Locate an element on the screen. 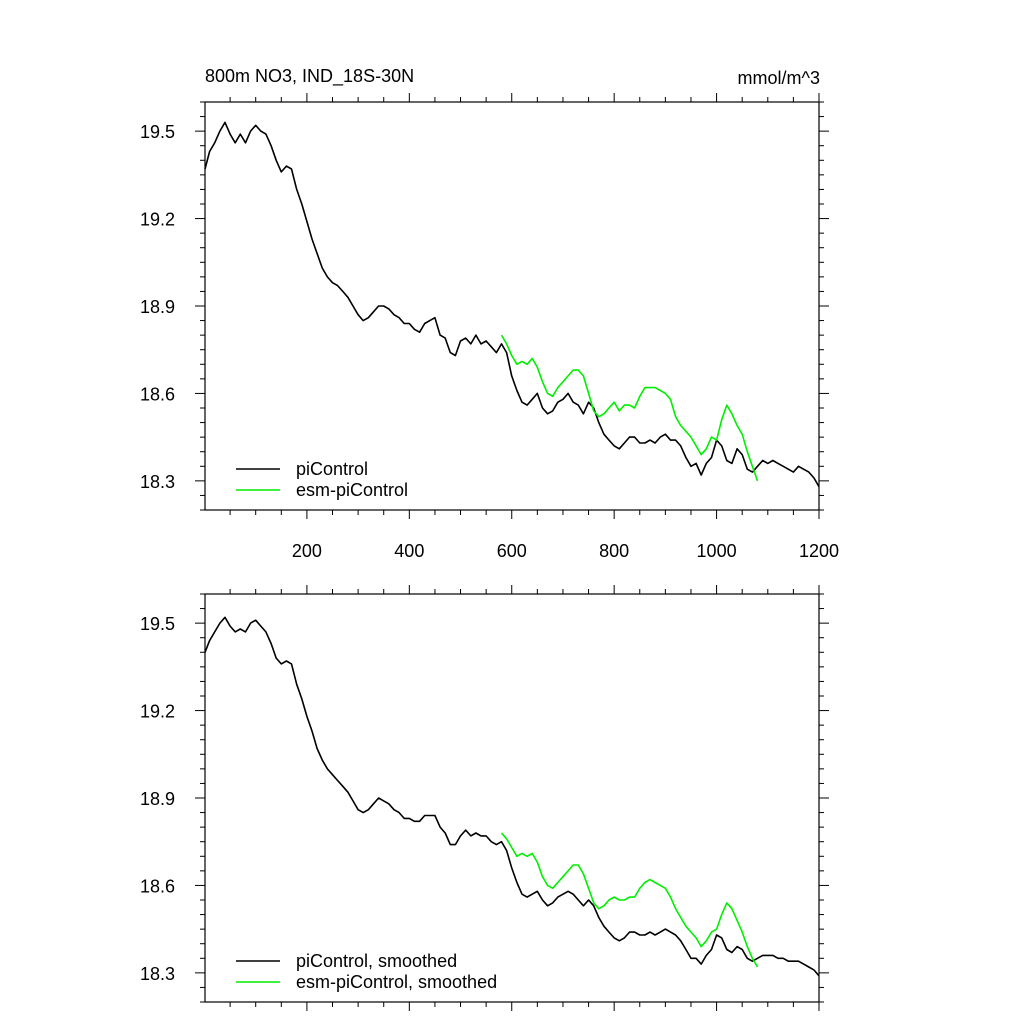 The width and height of the screenshot is (1024, 1024). top-y-tick-label: 18.6 is located at coordinates (157, 394).